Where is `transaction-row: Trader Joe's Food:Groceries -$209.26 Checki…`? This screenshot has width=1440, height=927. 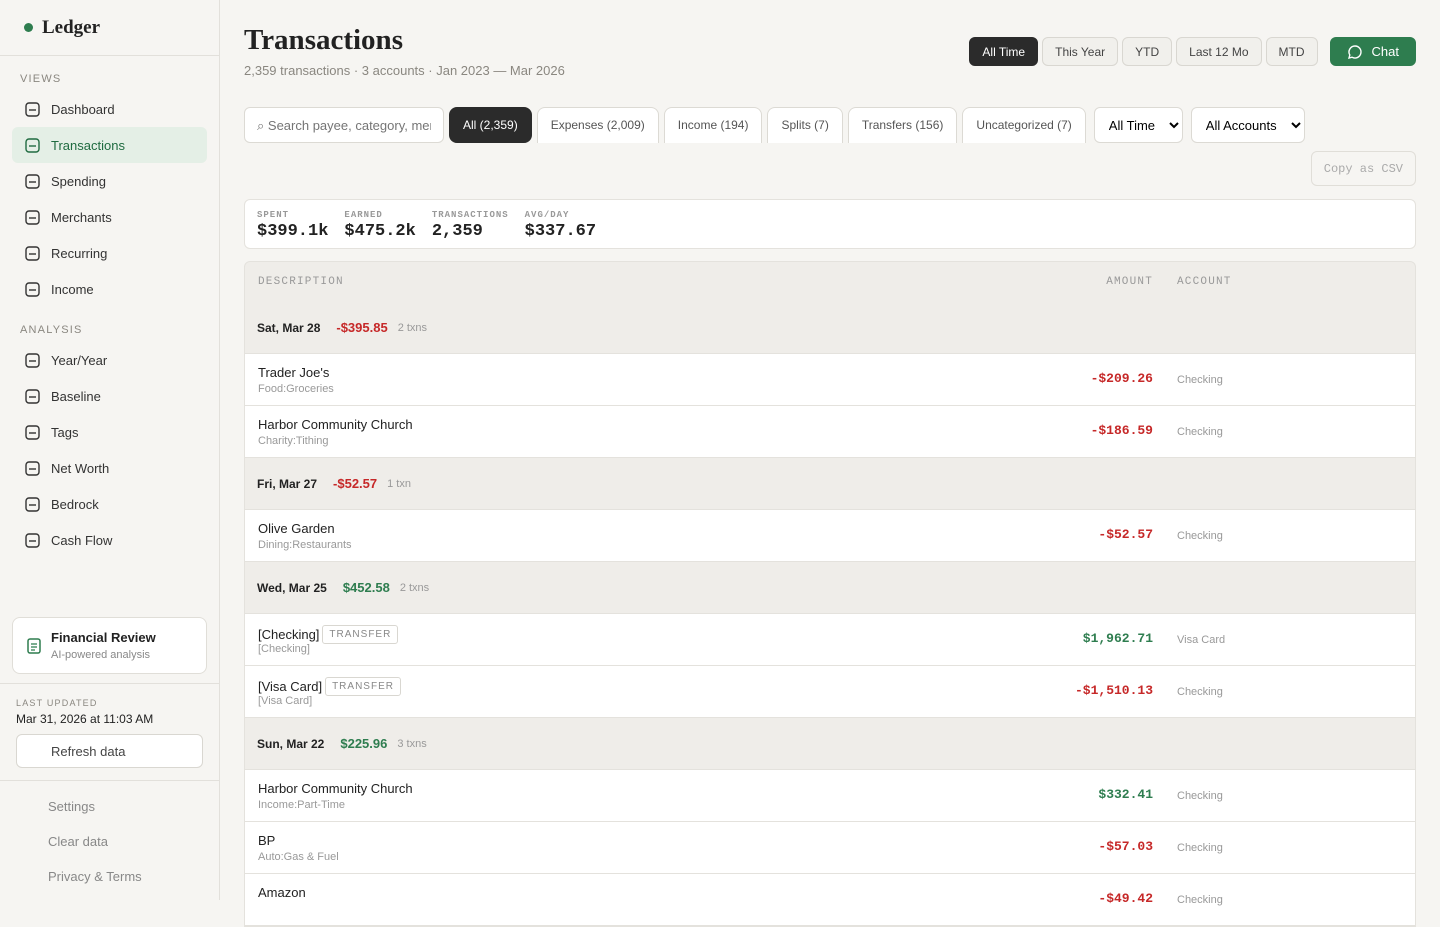 transaction-row: Trader Joe's Food:Groceries -$209.26 Checki… is located at coordinates (830, 380).